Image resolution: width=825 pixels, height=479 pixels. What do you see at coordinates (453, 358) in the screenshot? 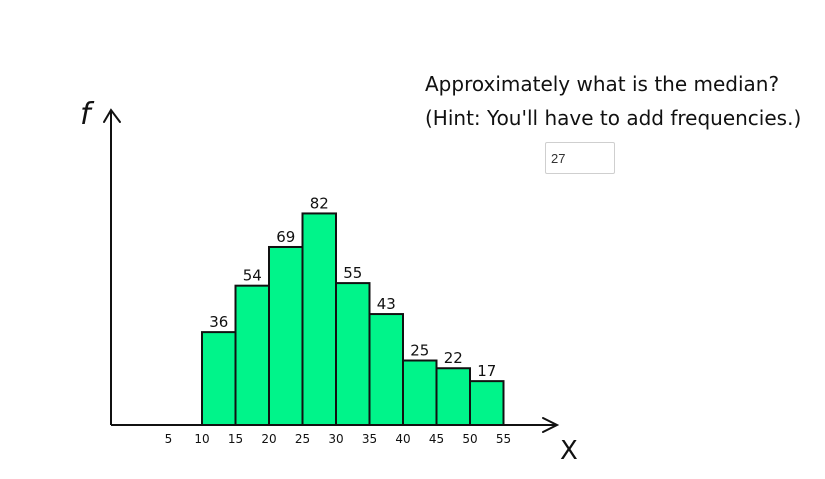
I see `bar-value-label: 22` at bounding box center [453, 358].